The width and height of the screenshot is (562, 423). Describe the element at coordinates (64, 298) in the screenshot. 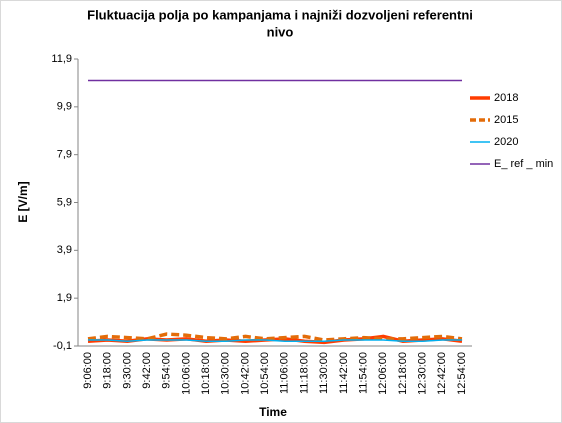

I see `y-tick-label: 1,9` at that location.